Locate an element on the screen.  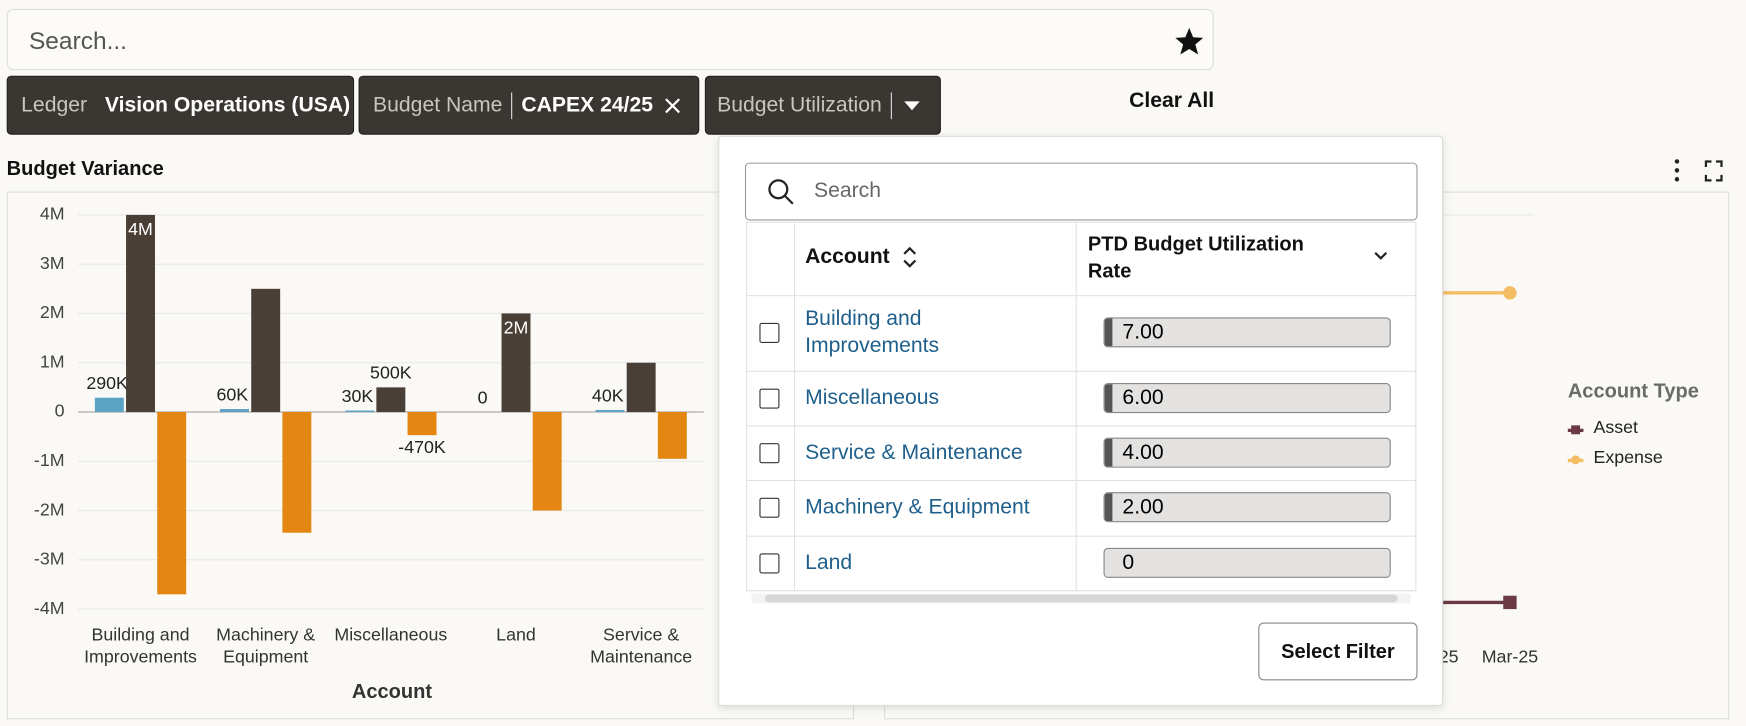
y-tick-label: -2M is located at coordinates (49, 509).